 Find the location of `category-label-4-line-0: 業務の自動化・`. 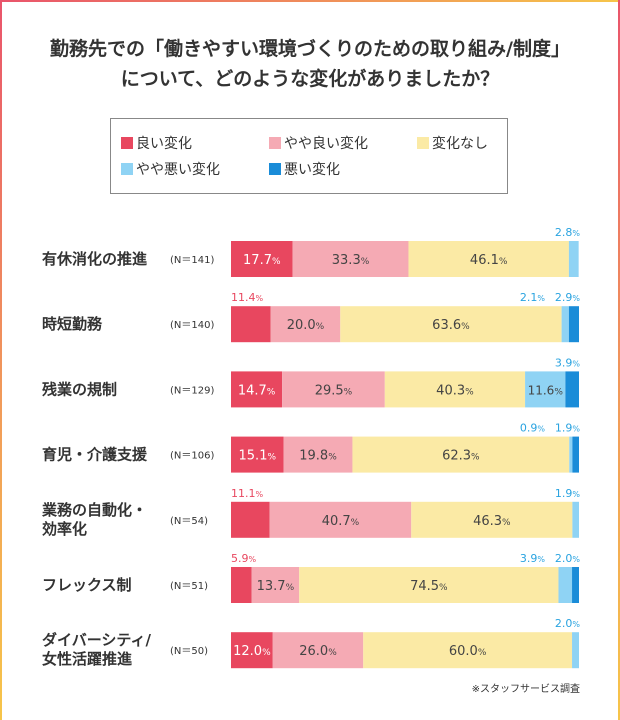

category-label-4-line-0: 業務の自動化・ is located at coordinates (94, 510).